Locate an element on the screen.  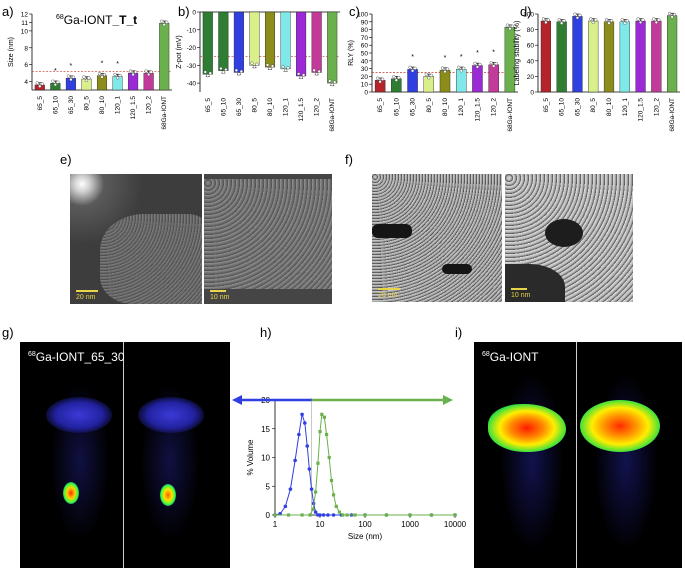
panel-a-title-bold: _T_t is located at coordinates (125, 20).